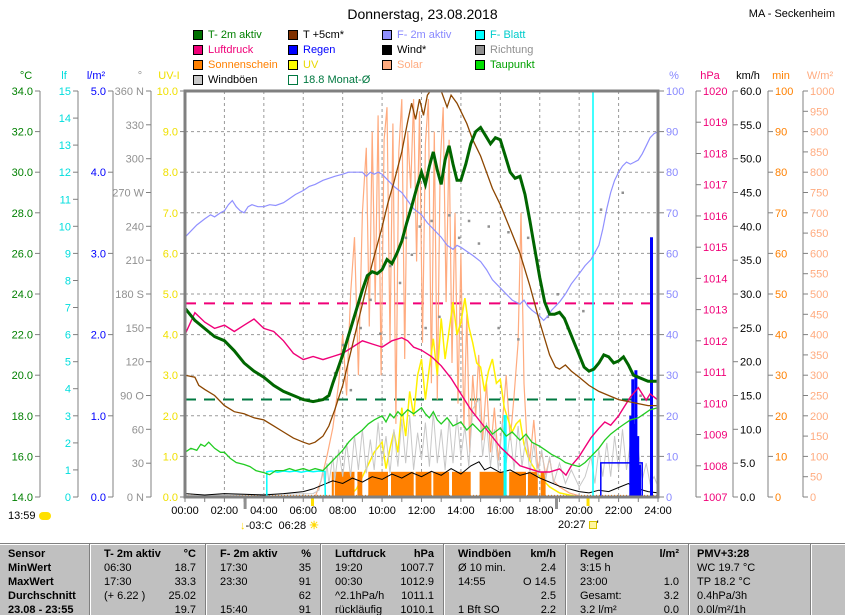  I want to click on table-cell: ^2.1hPa/h 1011.1, so click(384, 596).